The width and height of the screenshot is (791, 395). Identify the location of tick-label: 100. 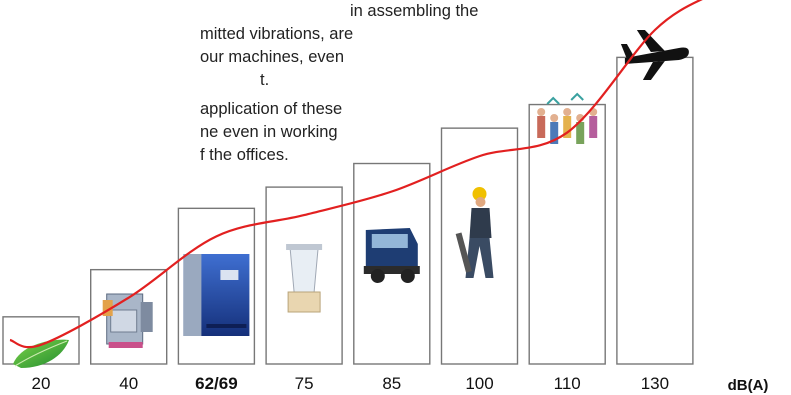
(479, 383).